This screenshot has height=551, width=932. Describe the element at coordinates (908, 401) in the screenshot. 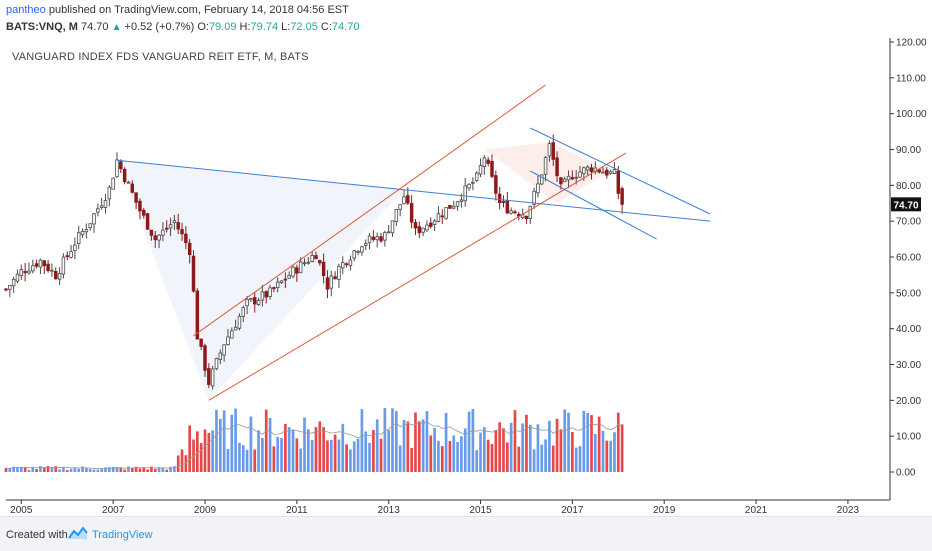

I see `y-tick-label: 20.00` at that location.